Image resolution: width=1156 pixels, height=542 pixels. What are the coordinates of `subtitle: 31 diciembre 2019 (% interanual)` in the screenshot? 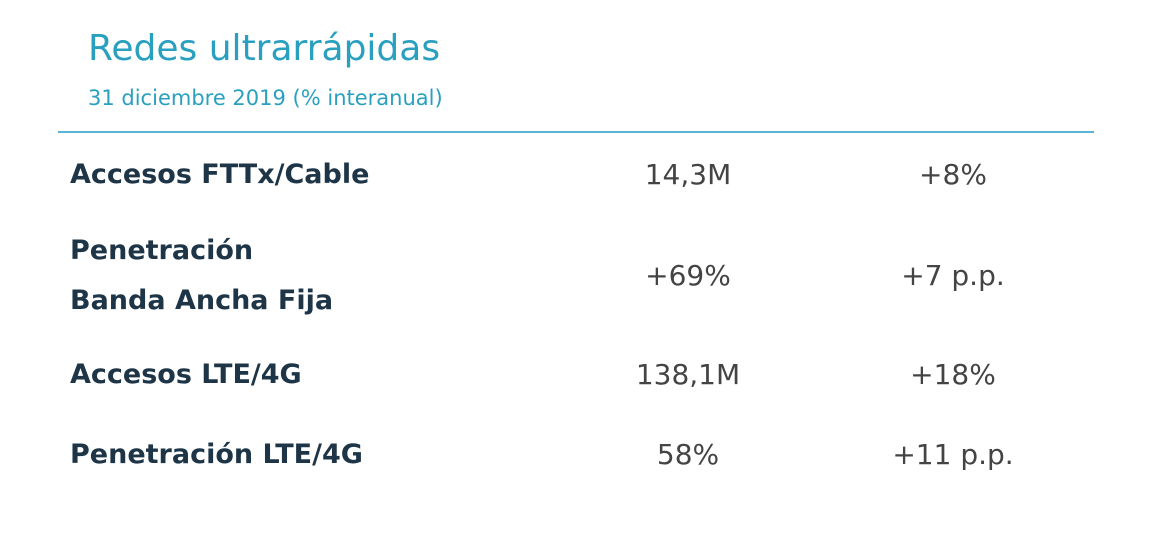 It's located at (265, 98).